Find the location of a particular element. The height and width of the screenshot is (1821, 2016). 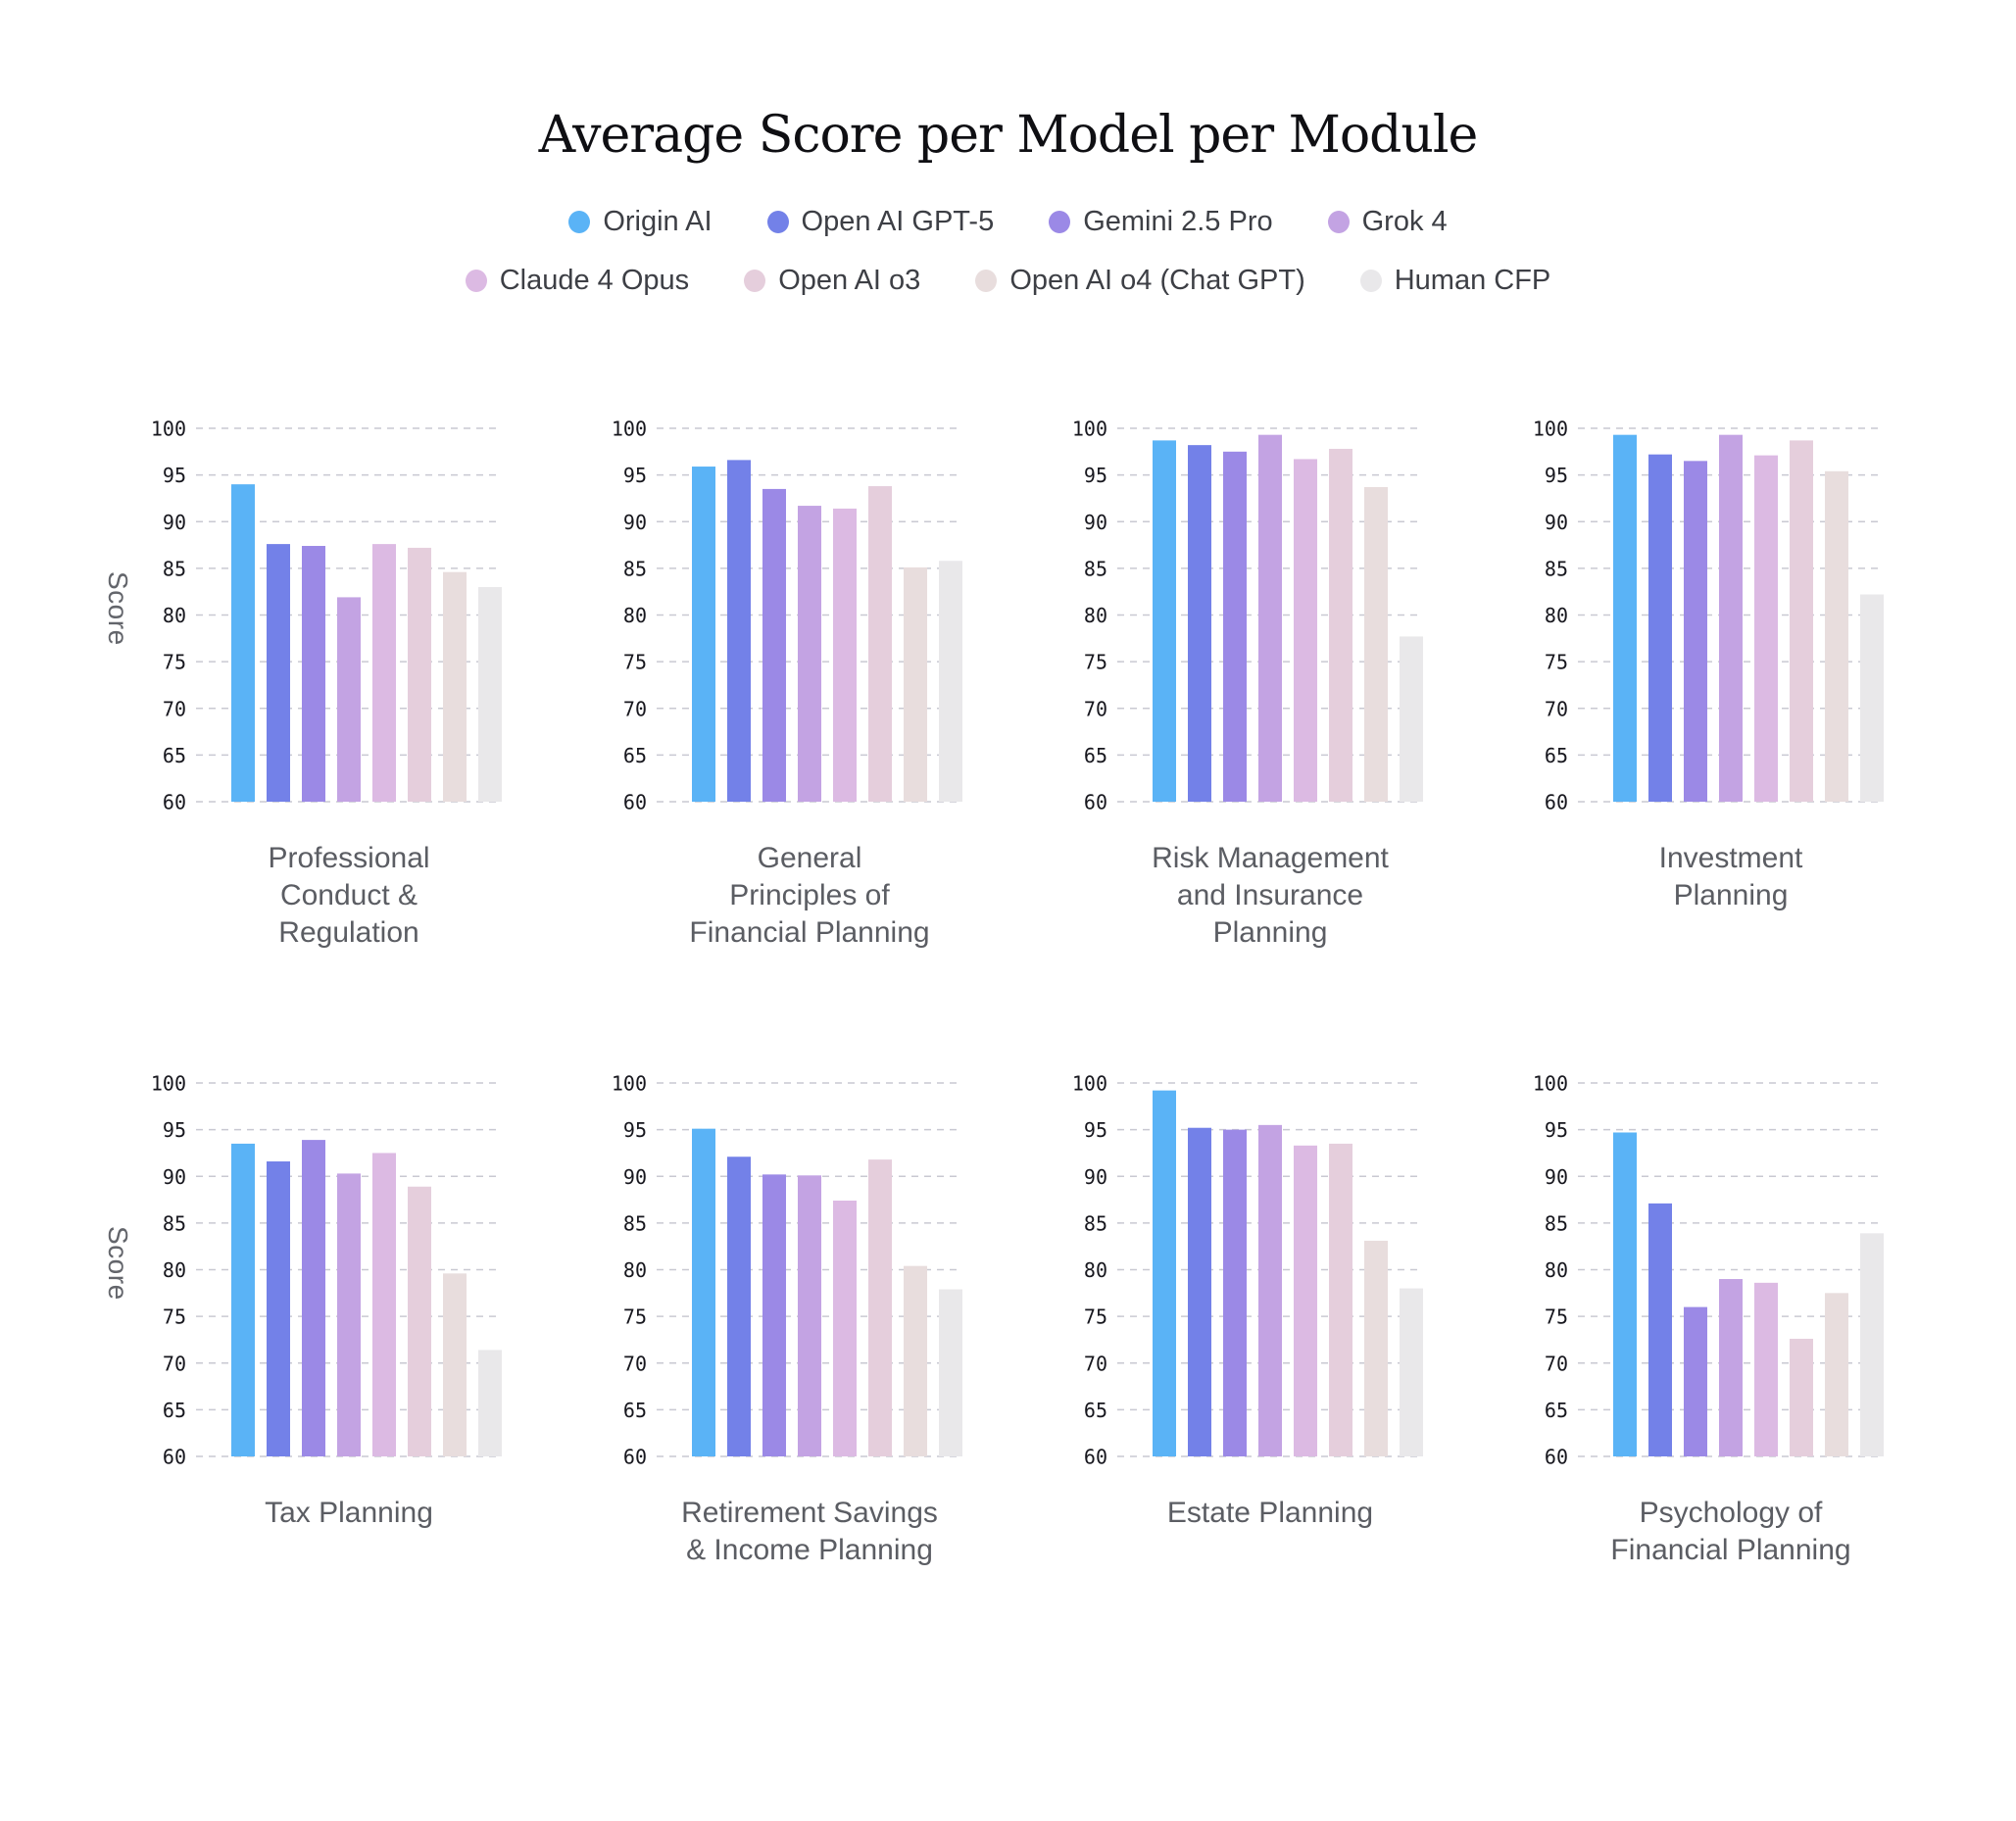

module-title-line: Regulation is located at coordinates (348, 932).